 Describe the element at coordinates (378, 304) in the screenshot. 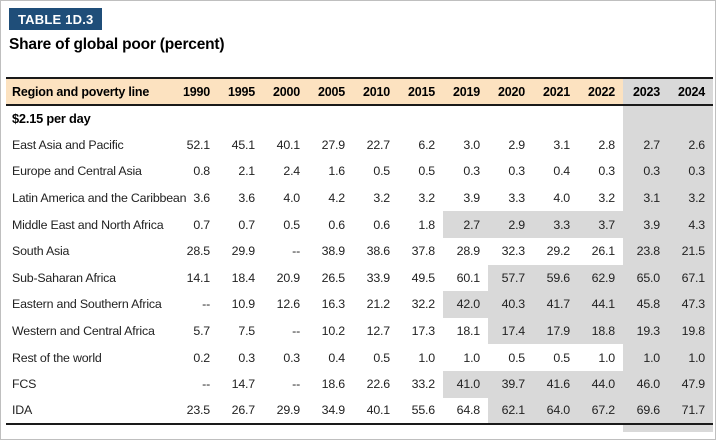

I see `value-cell: 21.2` at that location.